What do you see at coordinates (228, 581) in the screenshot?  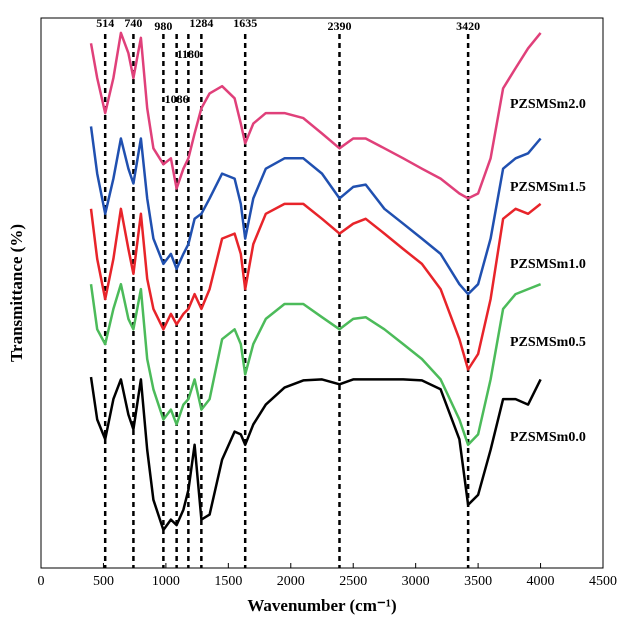 I see `x-tick-label: 1500` at bounding box center [228, 581].